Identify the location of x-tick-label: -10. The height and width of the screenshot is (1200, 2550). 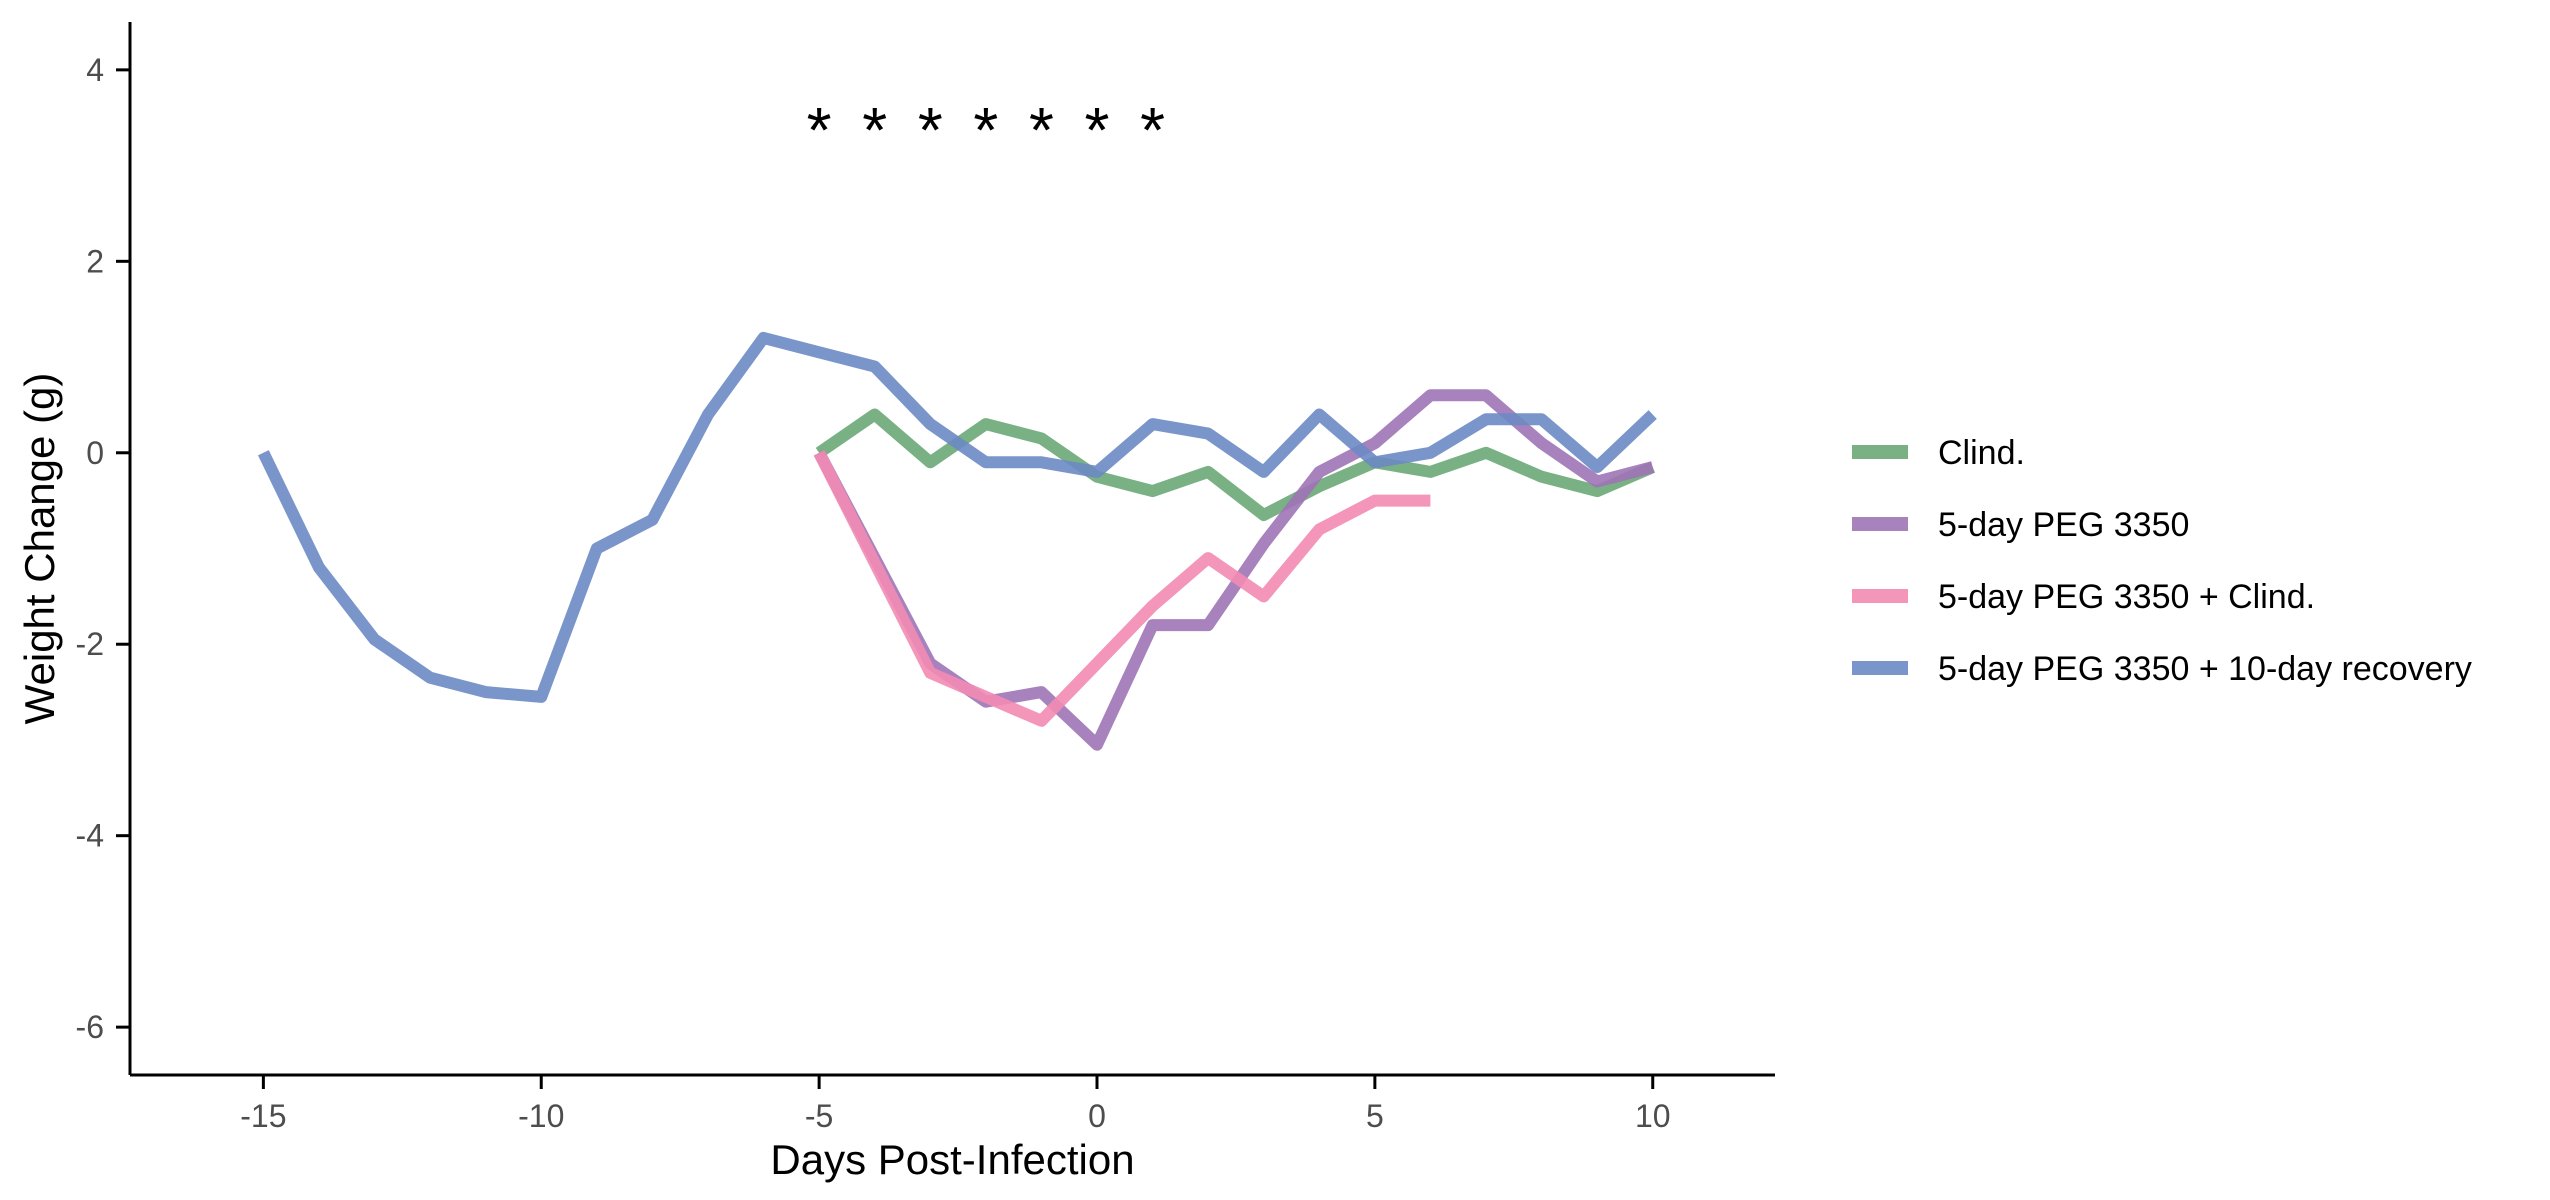
(541, 1116).